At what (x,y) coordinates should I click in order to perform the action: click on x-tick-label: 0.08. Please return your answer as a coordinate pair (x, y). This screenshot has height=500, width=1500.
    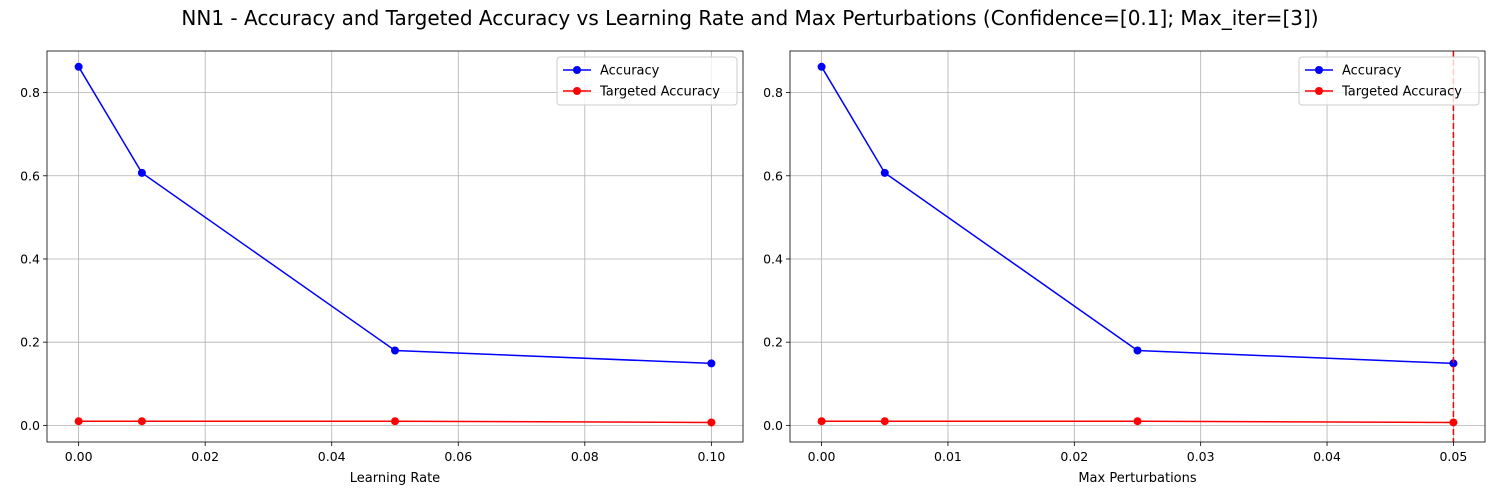
    Looking at the image, I should click on (585, 456).